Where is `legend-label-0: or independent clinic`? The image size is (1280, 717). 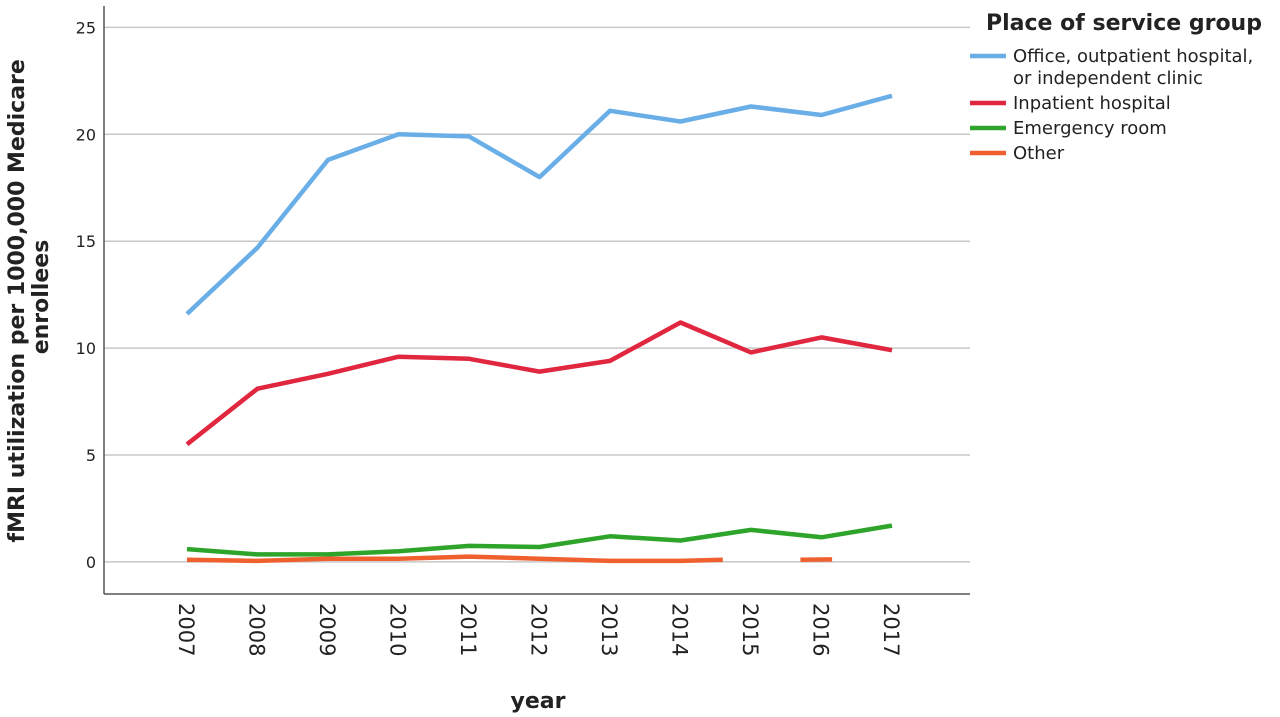
legend-label-0: or independent clinic is located at coordinates (1108, 78).